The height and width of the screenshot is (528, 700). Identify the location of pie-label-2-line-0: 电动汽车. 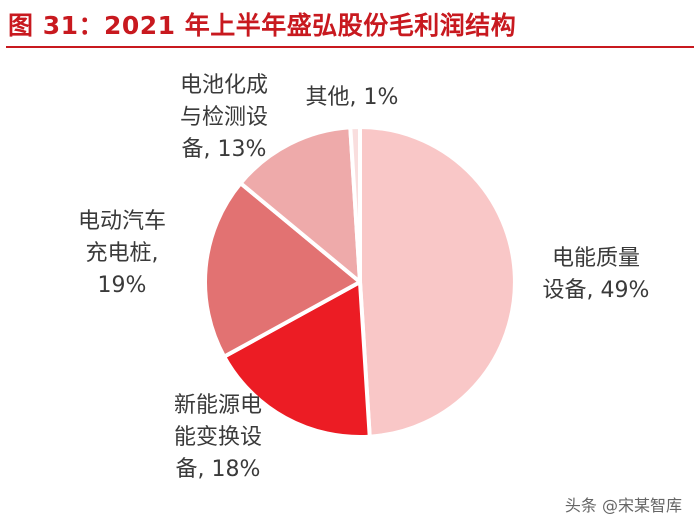
(122, 221).